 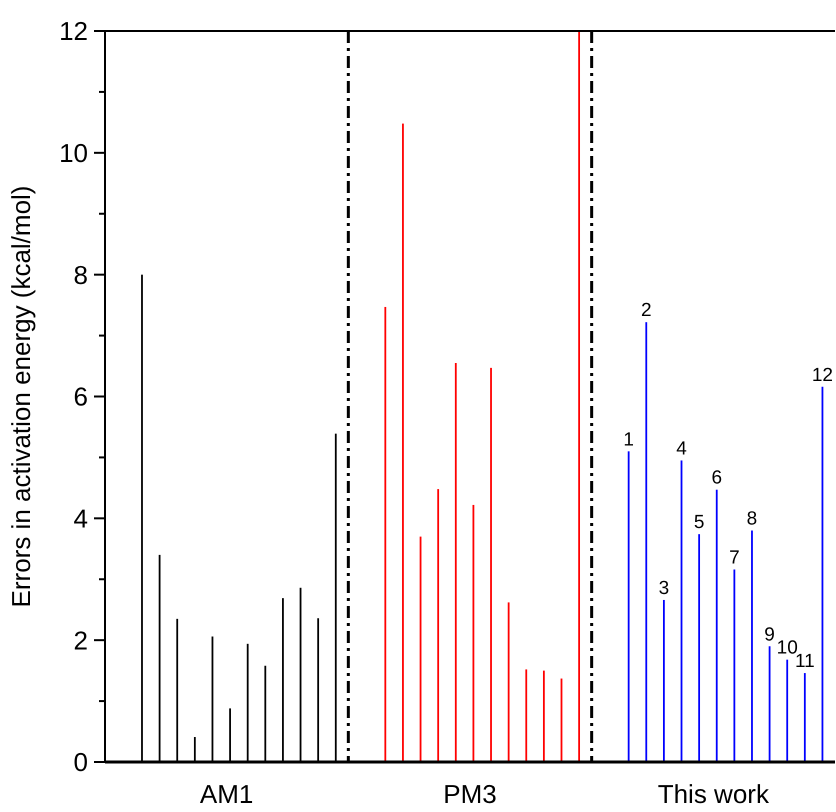 What do you see at coordinates (21, 397) in the screenshot?
I see `y-axis-title: Errors in activation energy (kcal/mol)` at bounding box center [21, 397].